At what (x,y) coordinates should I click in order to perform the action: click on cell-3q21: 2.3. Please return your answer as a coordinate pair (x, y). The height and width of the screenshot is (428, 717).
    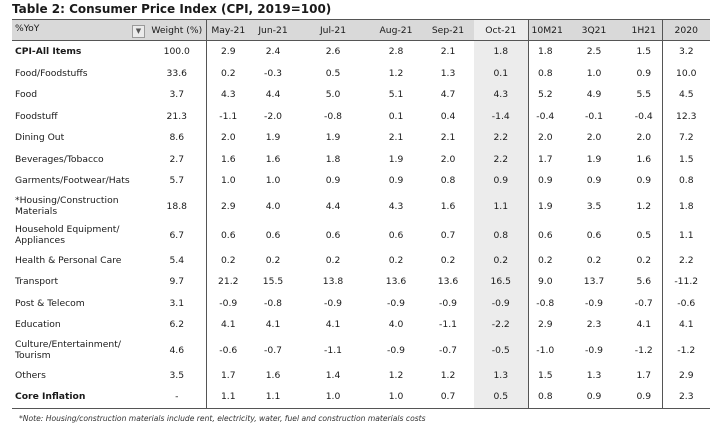
    Looking at the image, I should click on (594, 325).